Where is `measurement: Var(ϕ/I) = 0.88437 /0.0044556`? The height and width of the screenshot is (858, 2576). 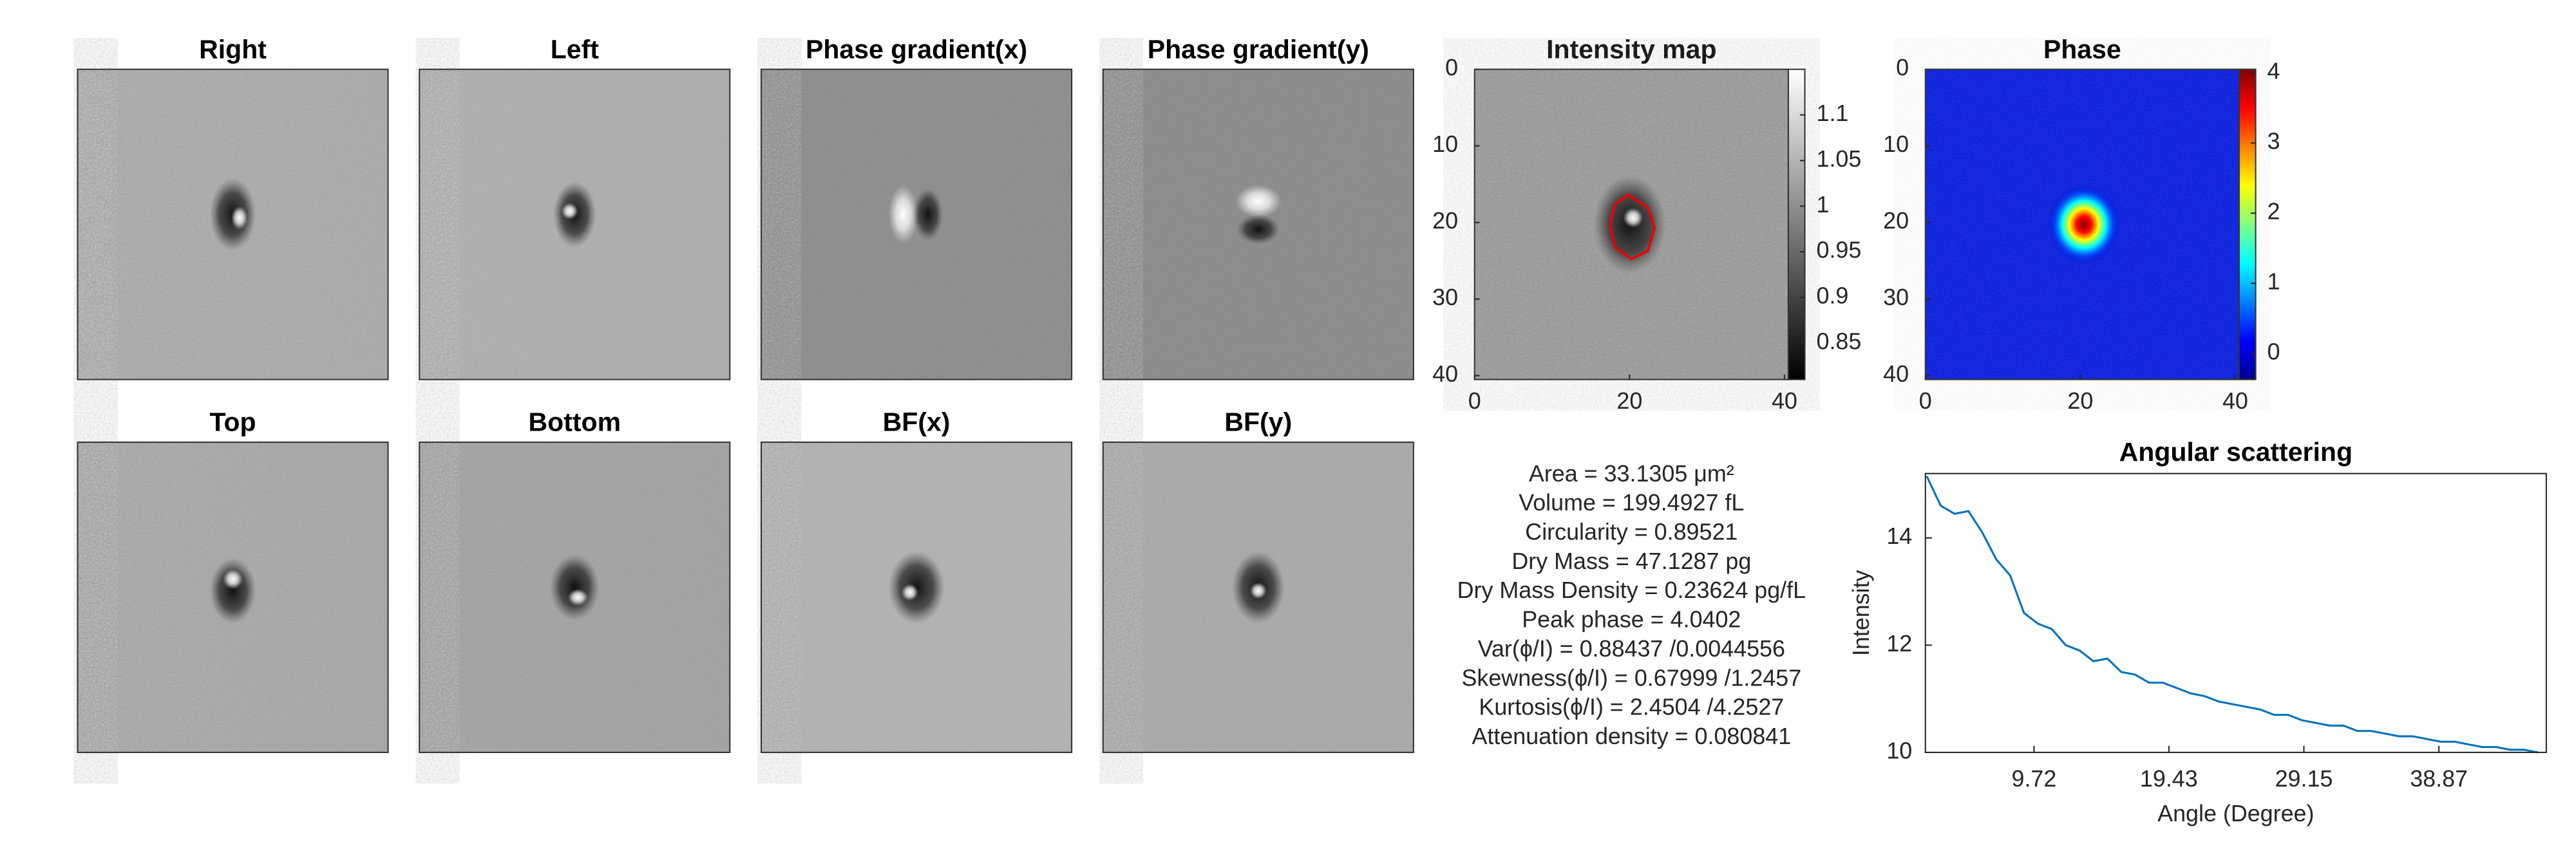 measurement: Var(ϕ/I) = 0.88437 /0.0044556 is located at coordinates (1632, 649).